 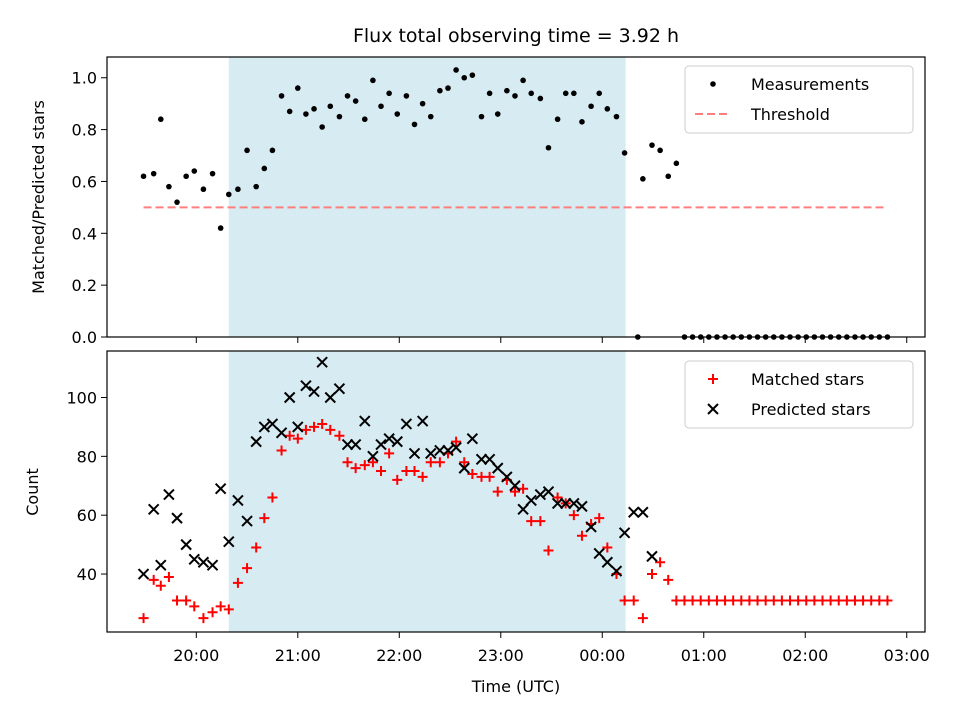 I want to click on legend-matched-swatch, so click(x=713, y=379).